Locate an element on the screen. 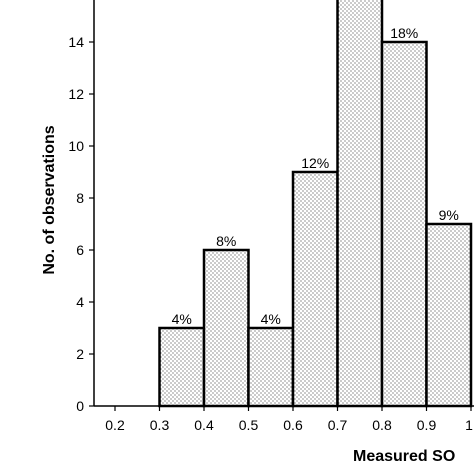 Image resolution: width=474 pixels, height=474 pixels. y-axis-title: No. of observations is located at coordinates (49, 199).